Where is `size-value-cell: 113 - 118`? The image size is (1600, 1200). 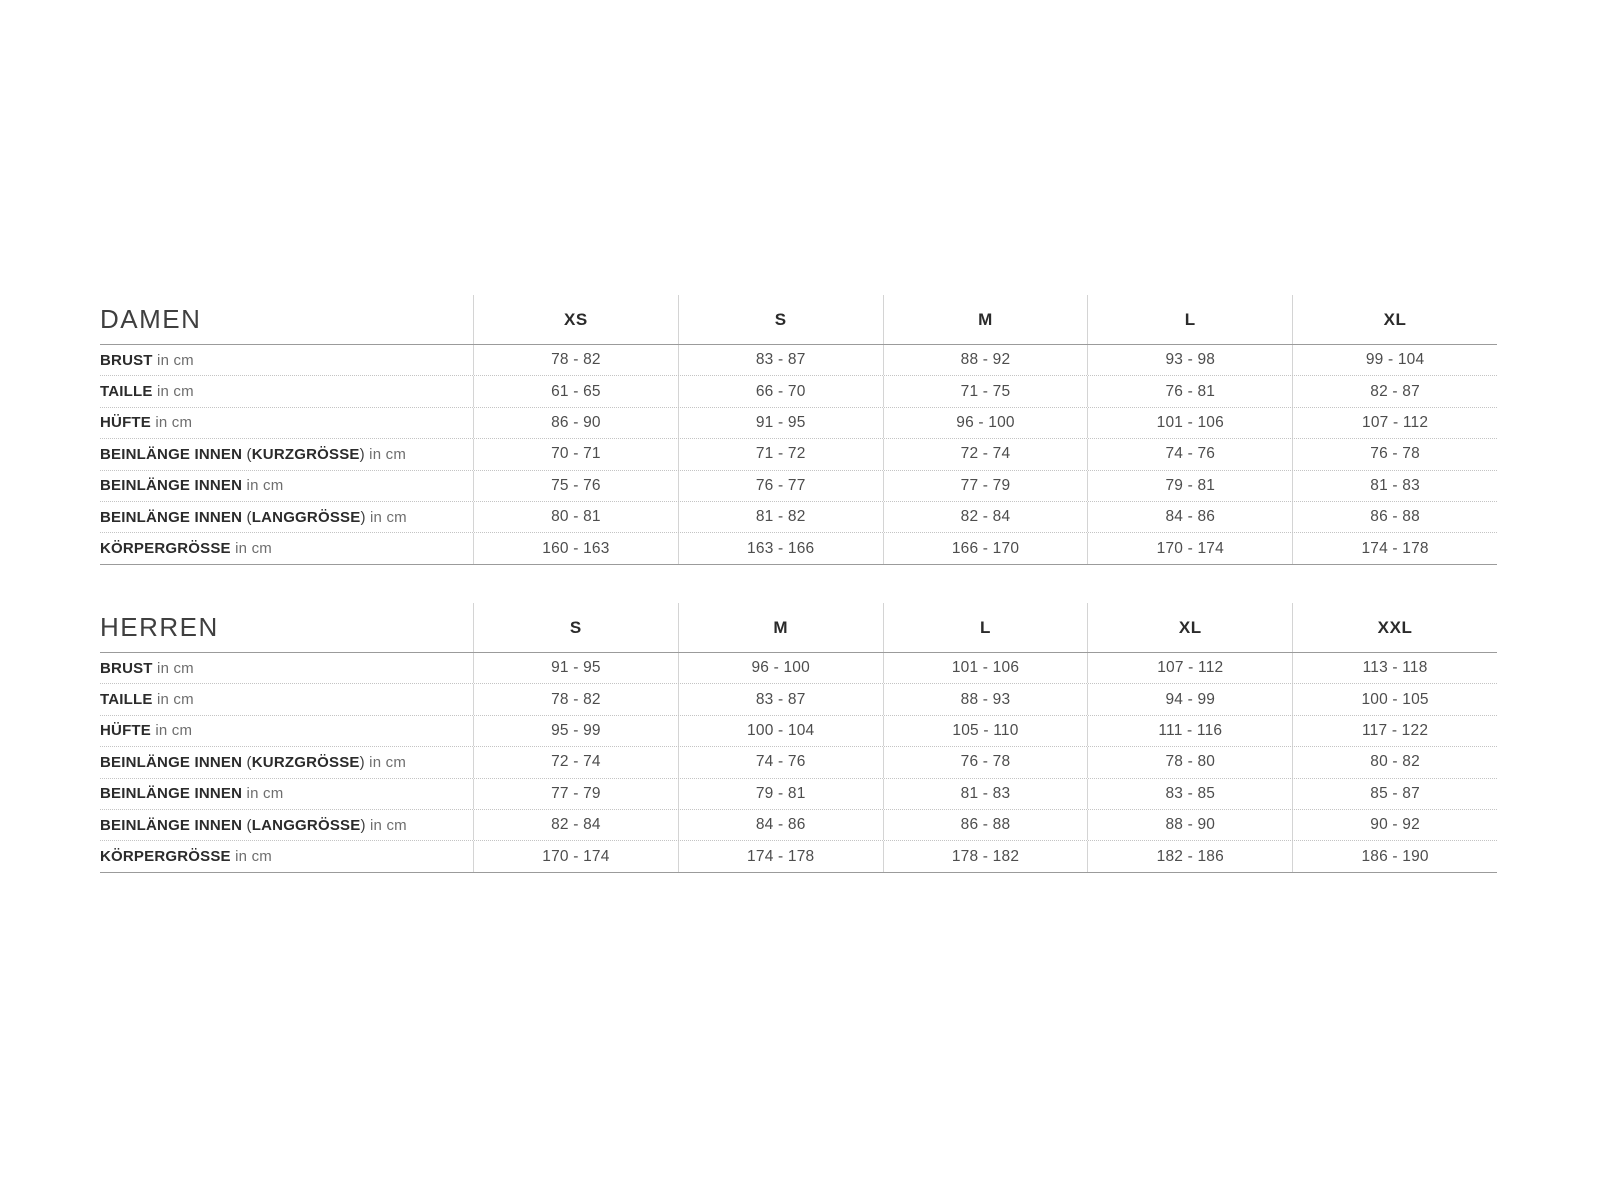 size-value-cell: 113 - 118 is located at coordinates (1394, 668).